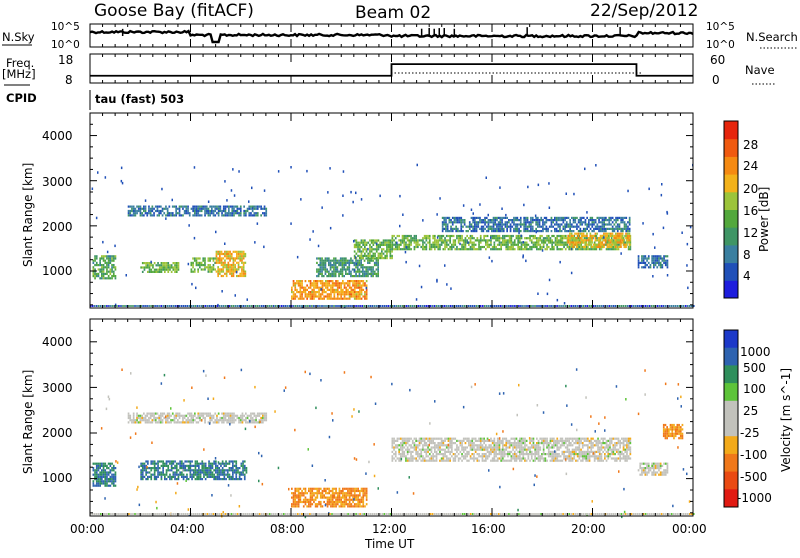  Describe the element at coordinates (69, 80) in the screenshot. I see `freq-bottom: 8` at that location.